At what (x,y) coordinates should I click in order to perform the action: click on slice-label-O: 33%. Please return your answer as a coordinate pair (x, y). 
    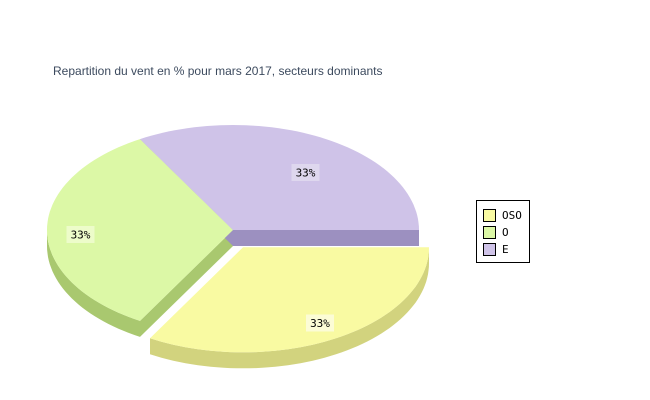
    Looking at the image, I should click on (81, 235).